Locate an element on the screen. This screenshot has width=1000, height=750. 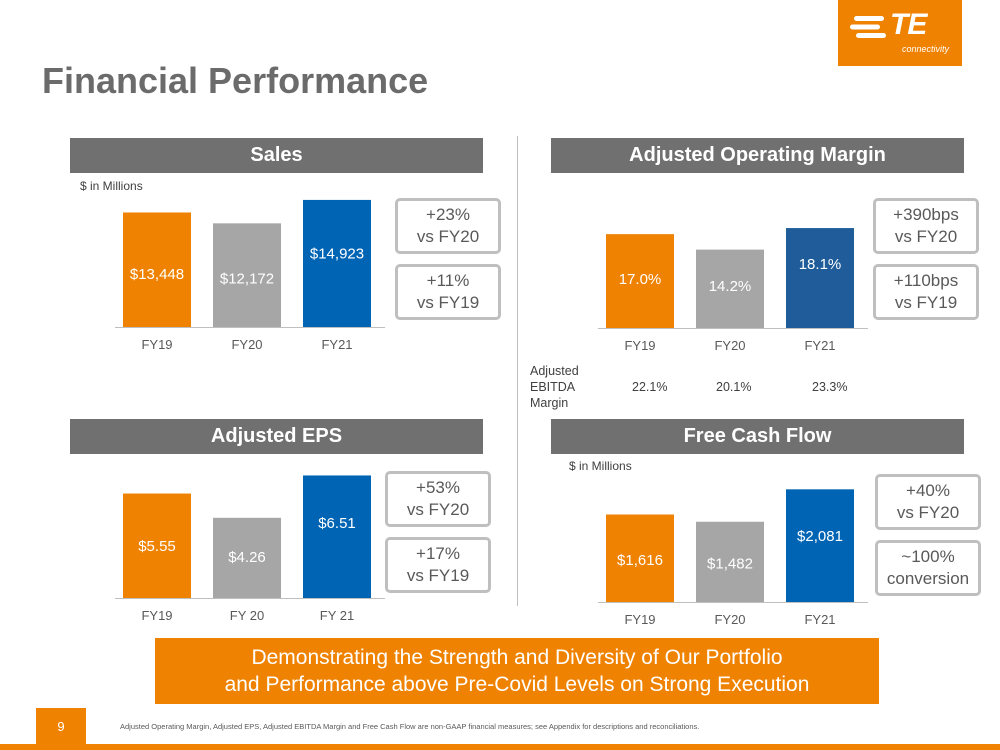
chart-svg: $1,616 FY19 $1,482 FY20 $2,081 FY21 is located at coordinates (733, 558).